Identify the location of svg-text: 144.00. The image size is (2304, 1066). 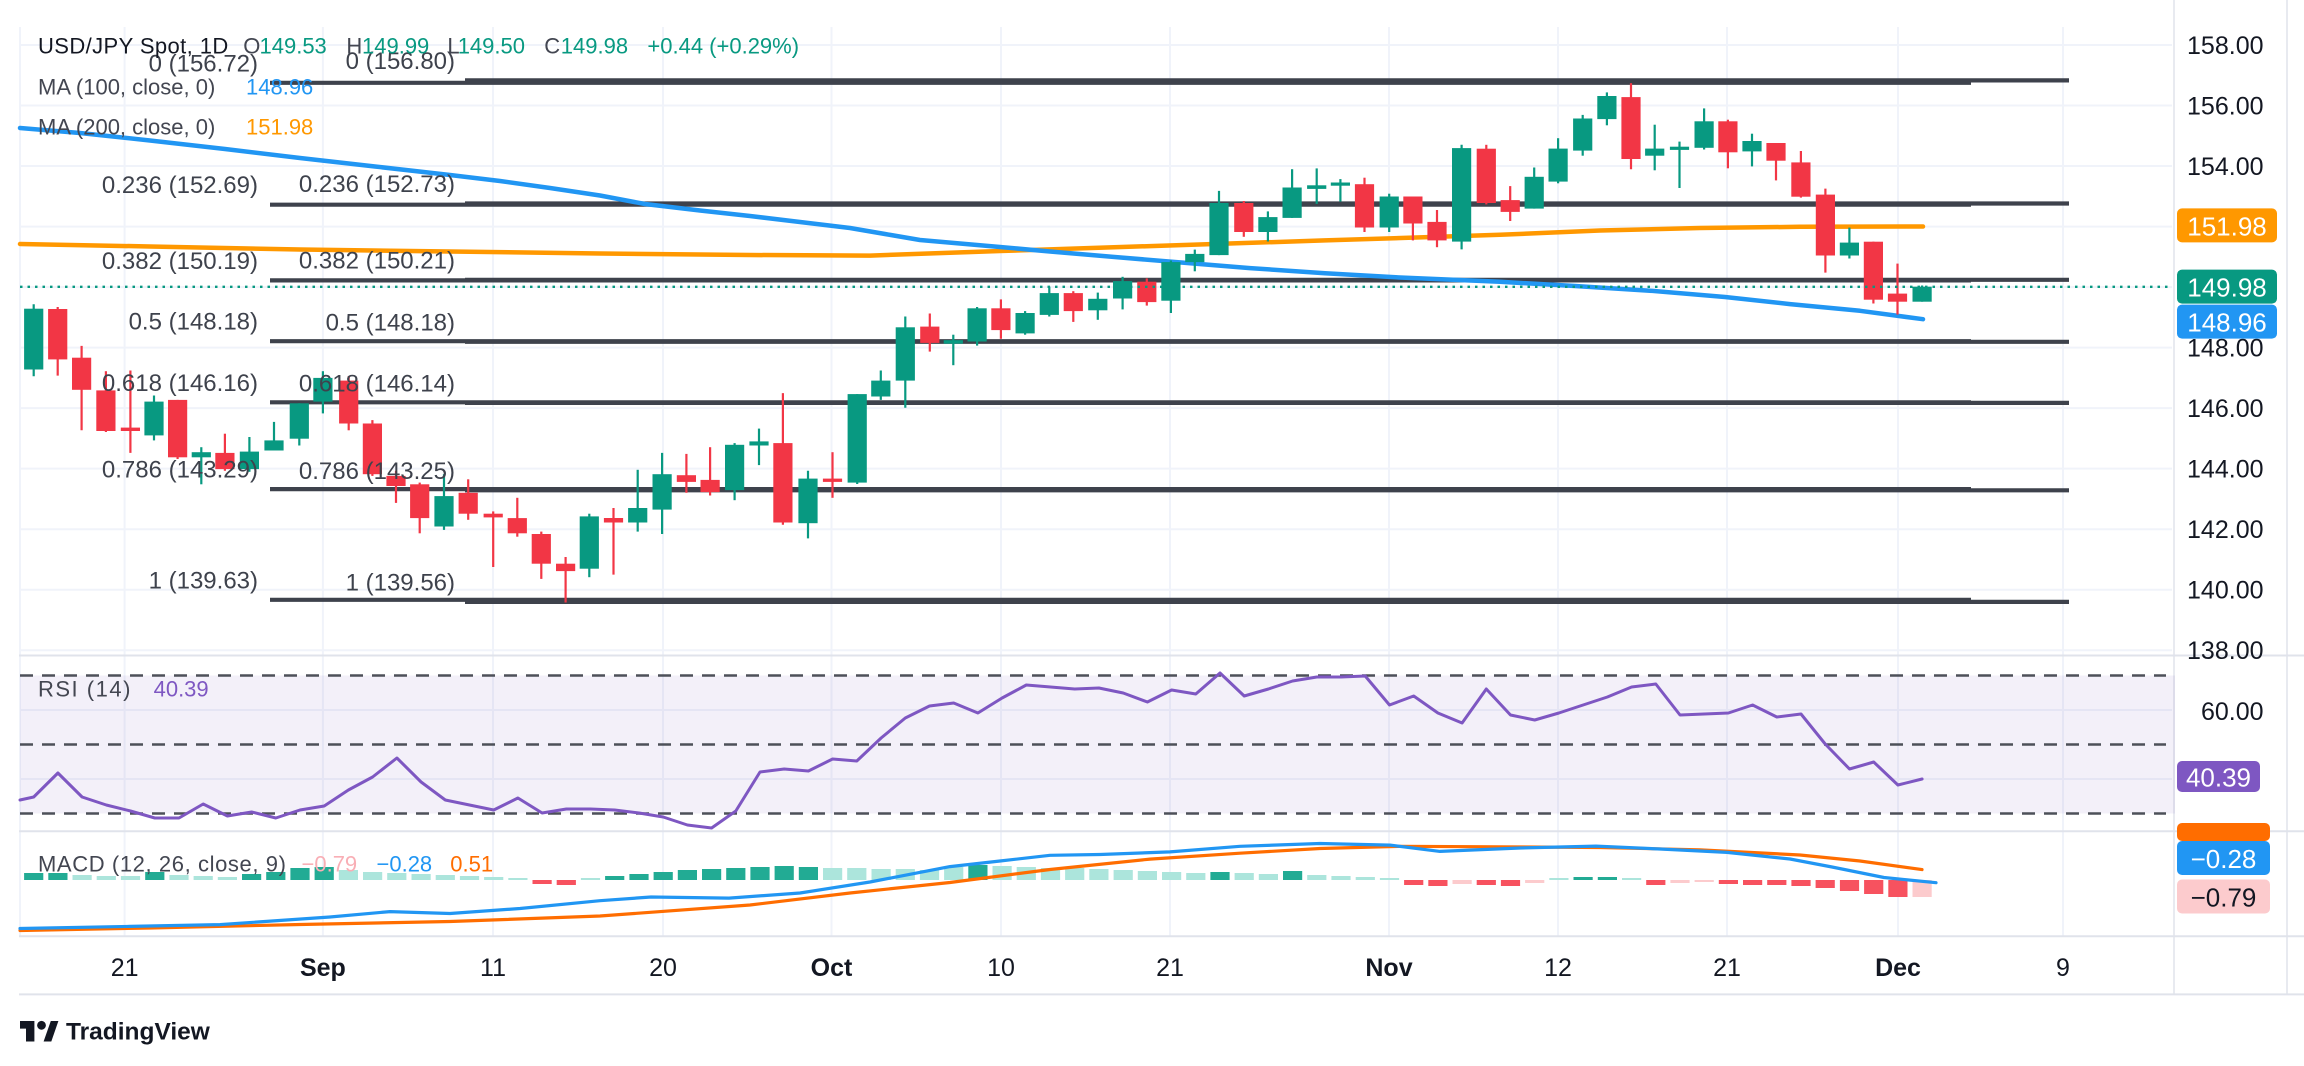
(2225, 470).